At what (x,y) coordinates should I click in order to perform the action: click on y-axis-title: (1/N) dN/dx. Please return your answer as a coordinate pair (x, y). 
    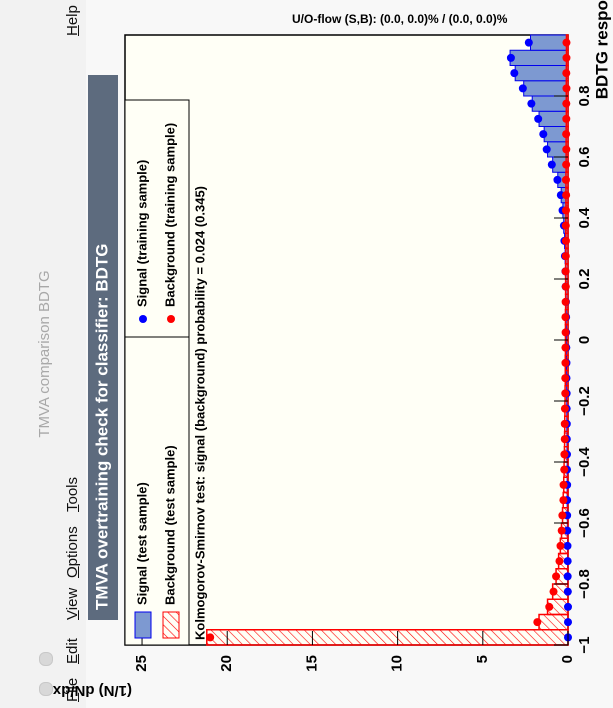
    Looking at the image, I should click on (92, 690).